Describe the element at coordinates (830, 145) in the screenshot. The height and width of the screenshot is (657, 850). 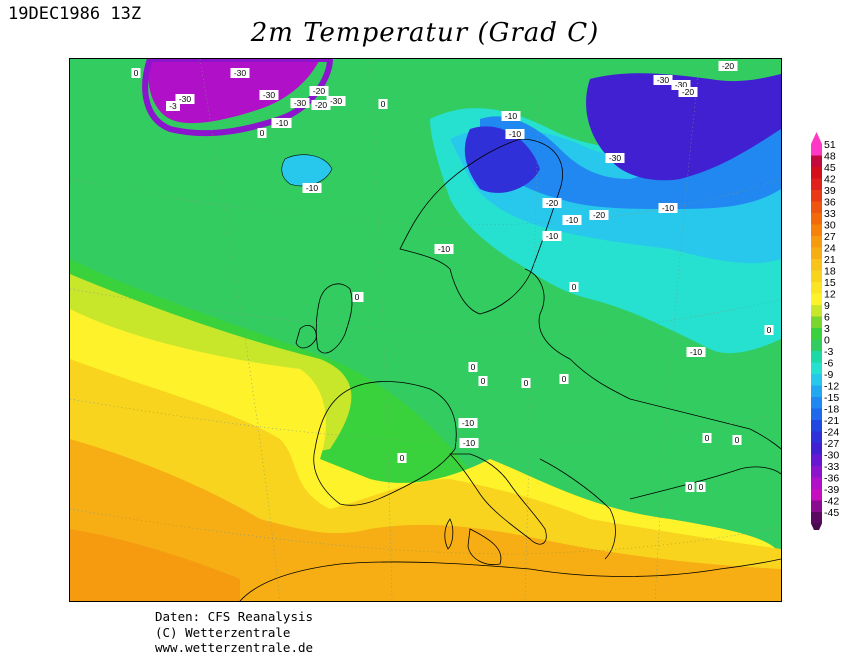
I see `legend-tick-label: 51` at that location.